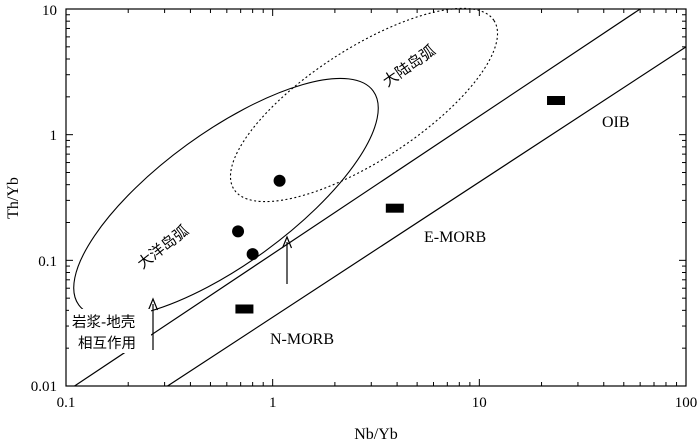 The image size is (700, 445). I want to click on x-tick-label: 0.1, so click(66, 403).